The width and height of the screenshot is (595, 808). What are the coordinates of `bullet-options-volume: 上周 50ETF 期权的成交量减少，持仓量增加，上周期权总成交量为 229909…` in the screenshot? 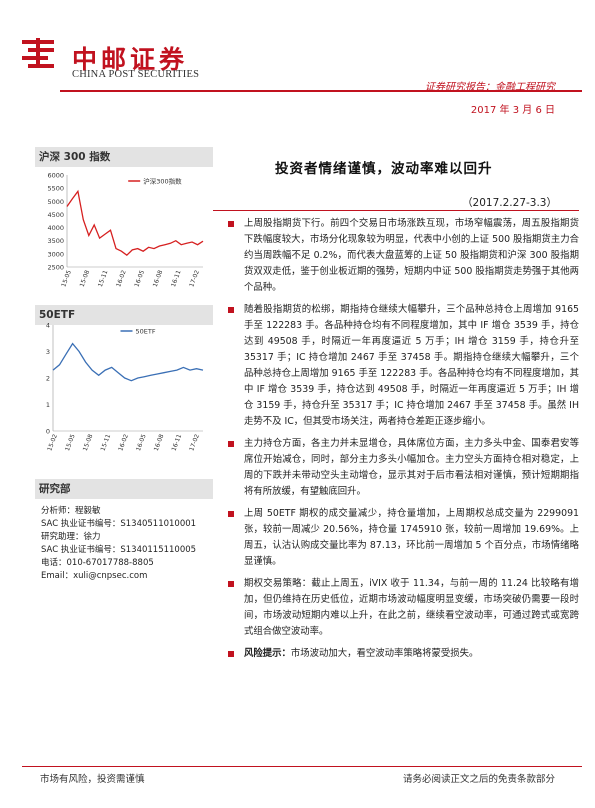 It's located at (402, 538).